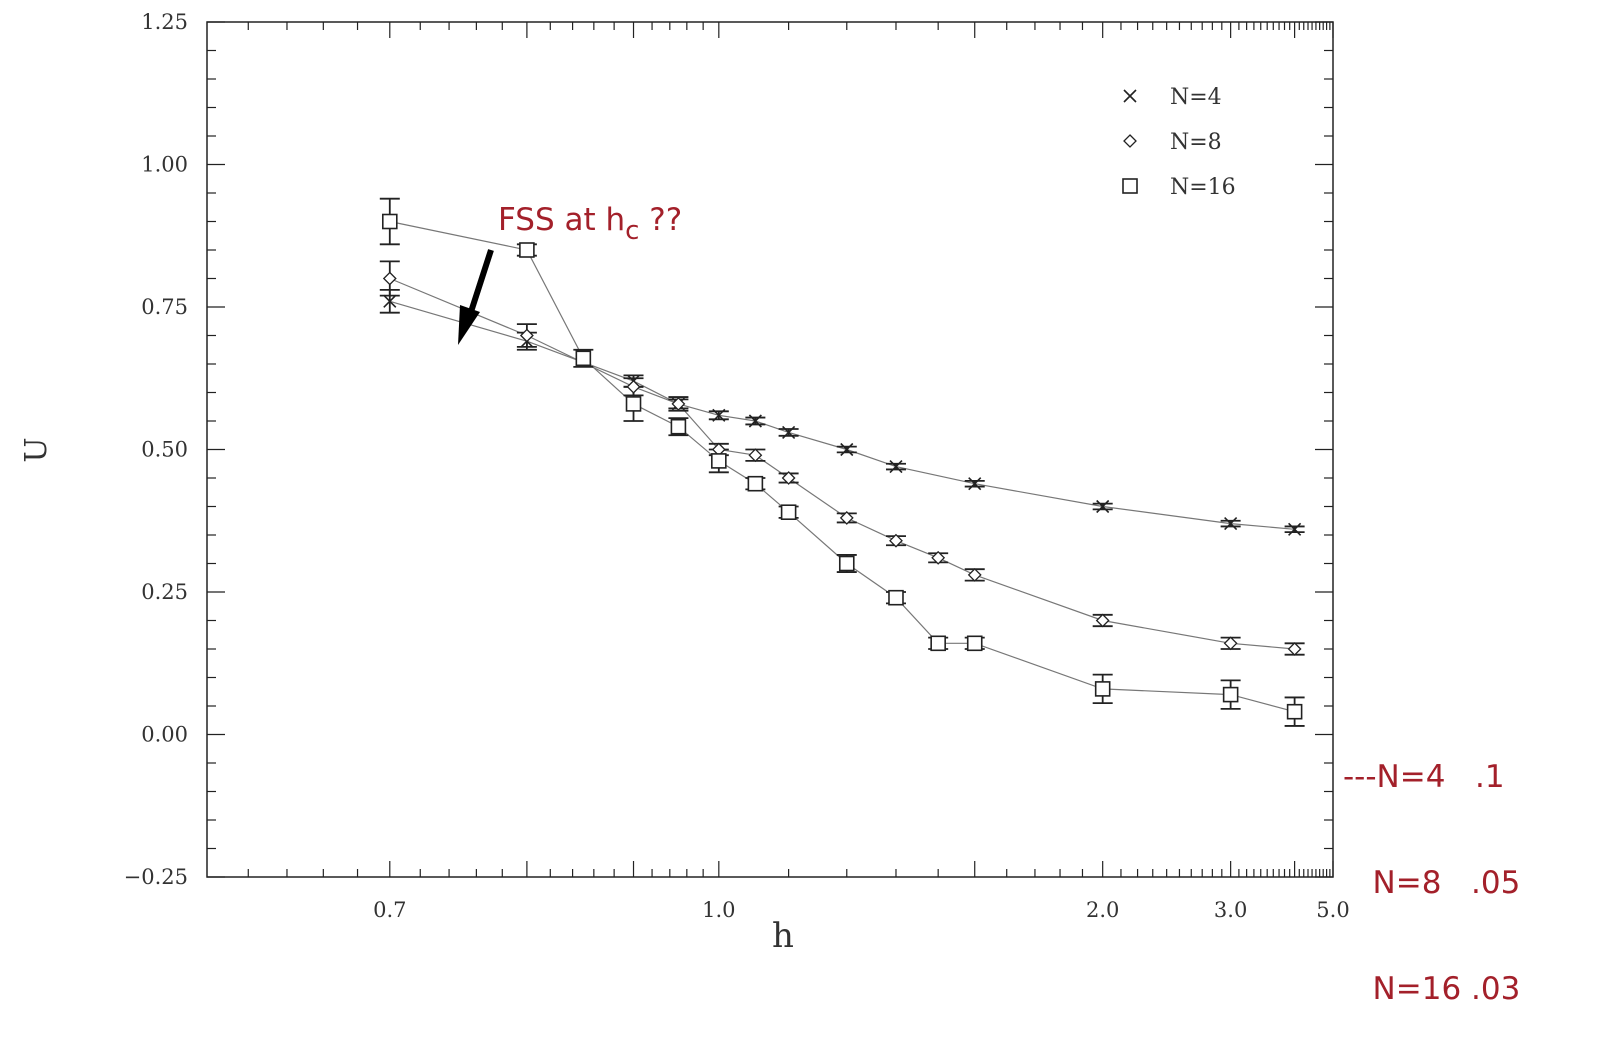 The image size is (1601, 1049). What do you see at coordinates (36, 449) in the screenshot?
I see `y-axis-label: U` at bounding box center [36, 449].